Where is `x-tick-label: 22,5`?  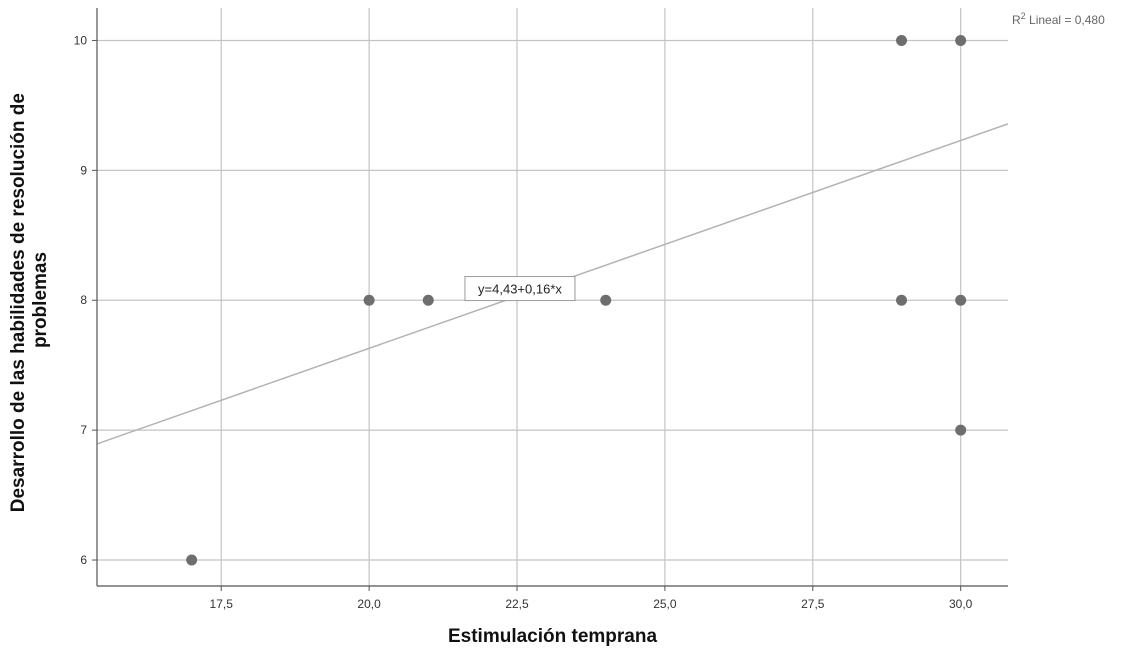
x-tick-label: 22,5 is located at coordinates (517, 604).